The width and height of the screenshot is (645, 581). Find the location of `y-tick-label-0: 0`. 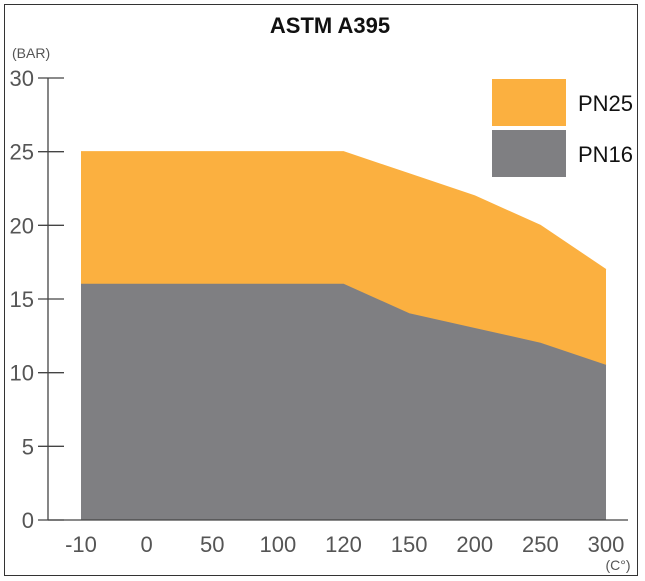

y-tick-label-0: 0 is located at coordinates (28, 520).